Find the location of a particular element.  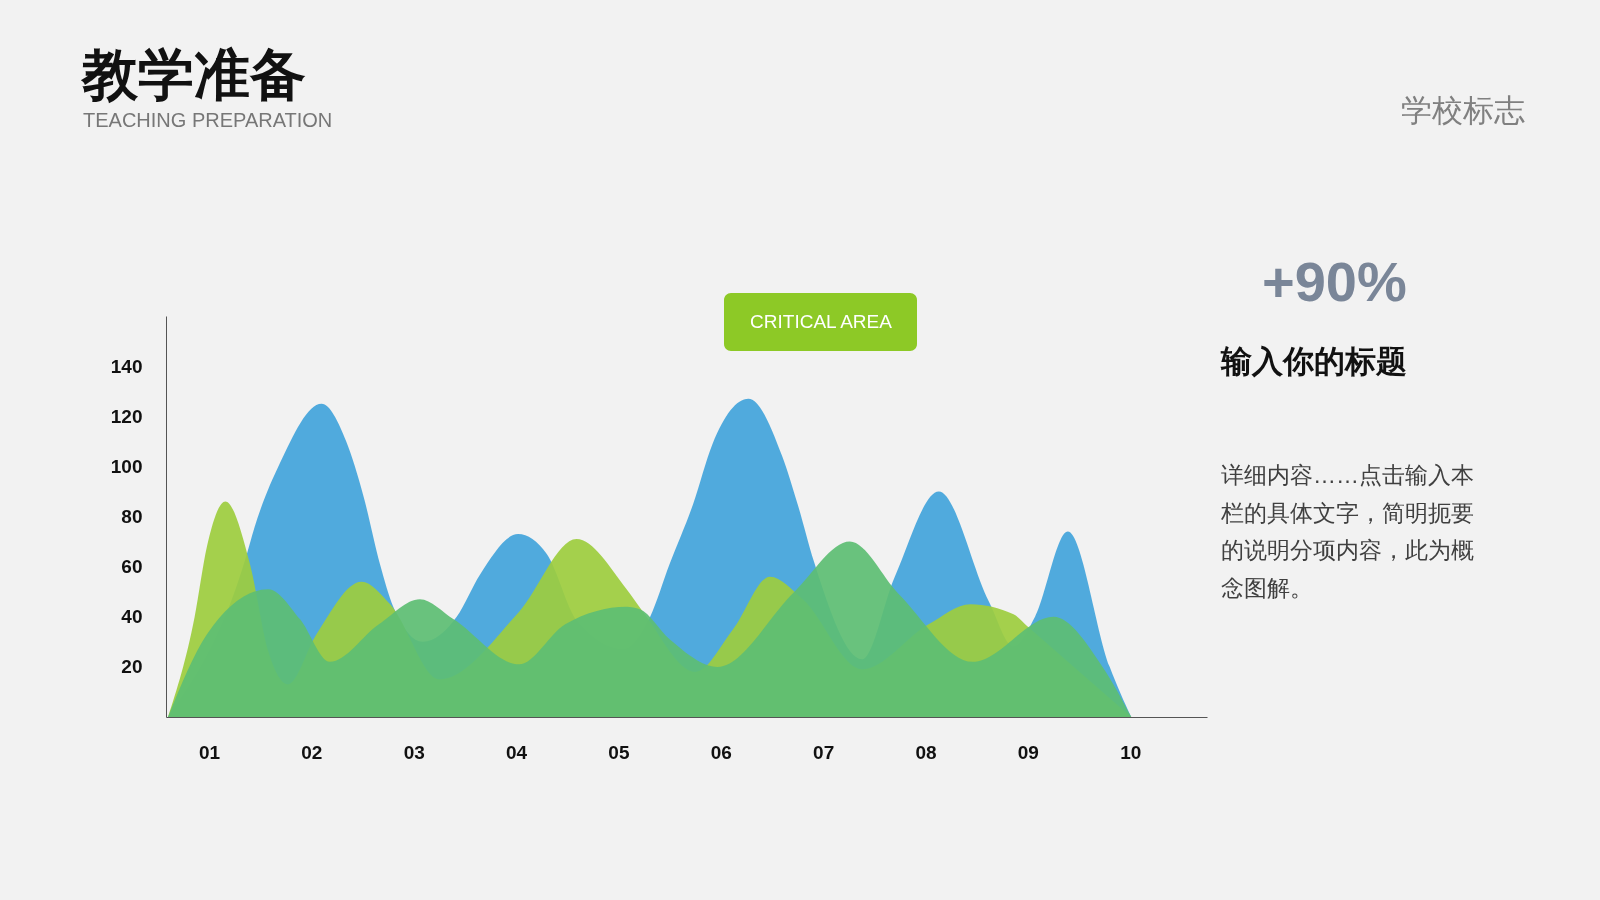

x-tick-label: 04 is located at coordinates (517, 752).